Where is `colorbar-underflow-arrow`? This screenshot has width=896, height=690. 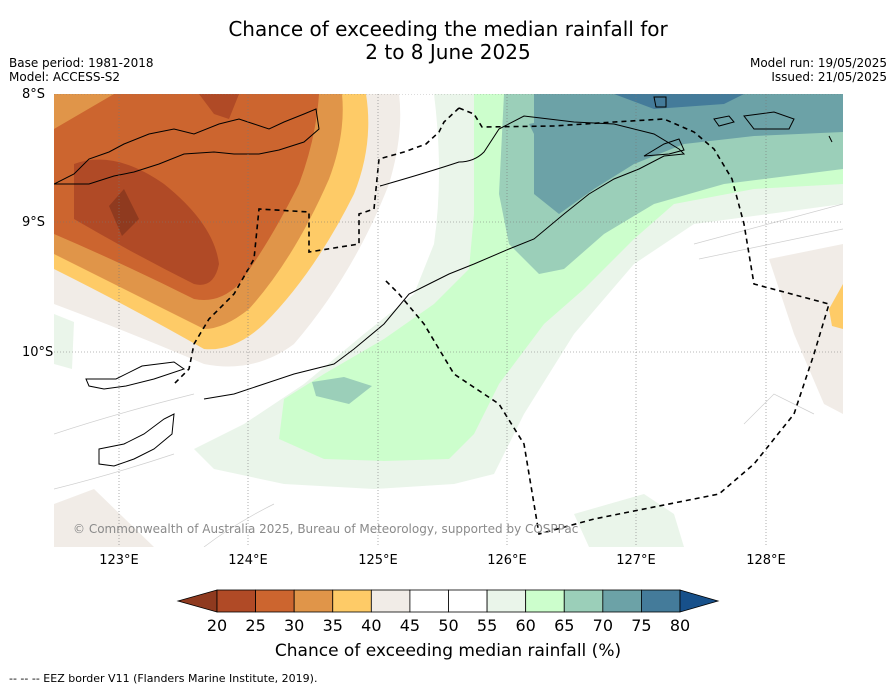 colorbar-underflow-arrow is located at coordinates (197, 601).